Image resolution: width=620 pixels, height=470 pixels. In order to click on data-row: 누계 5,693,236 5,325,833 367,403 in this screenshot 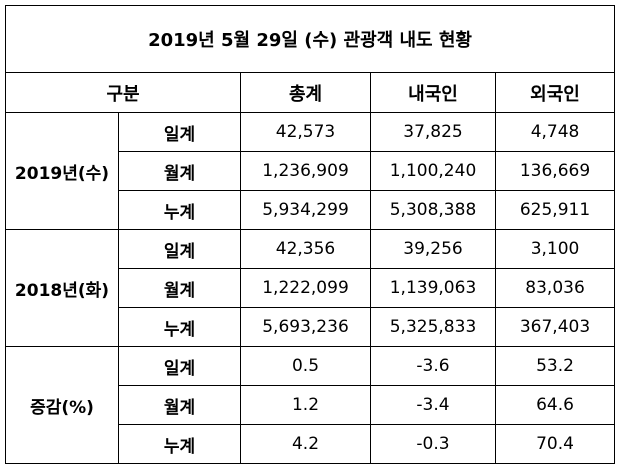, I will do `click(311, 327)`.